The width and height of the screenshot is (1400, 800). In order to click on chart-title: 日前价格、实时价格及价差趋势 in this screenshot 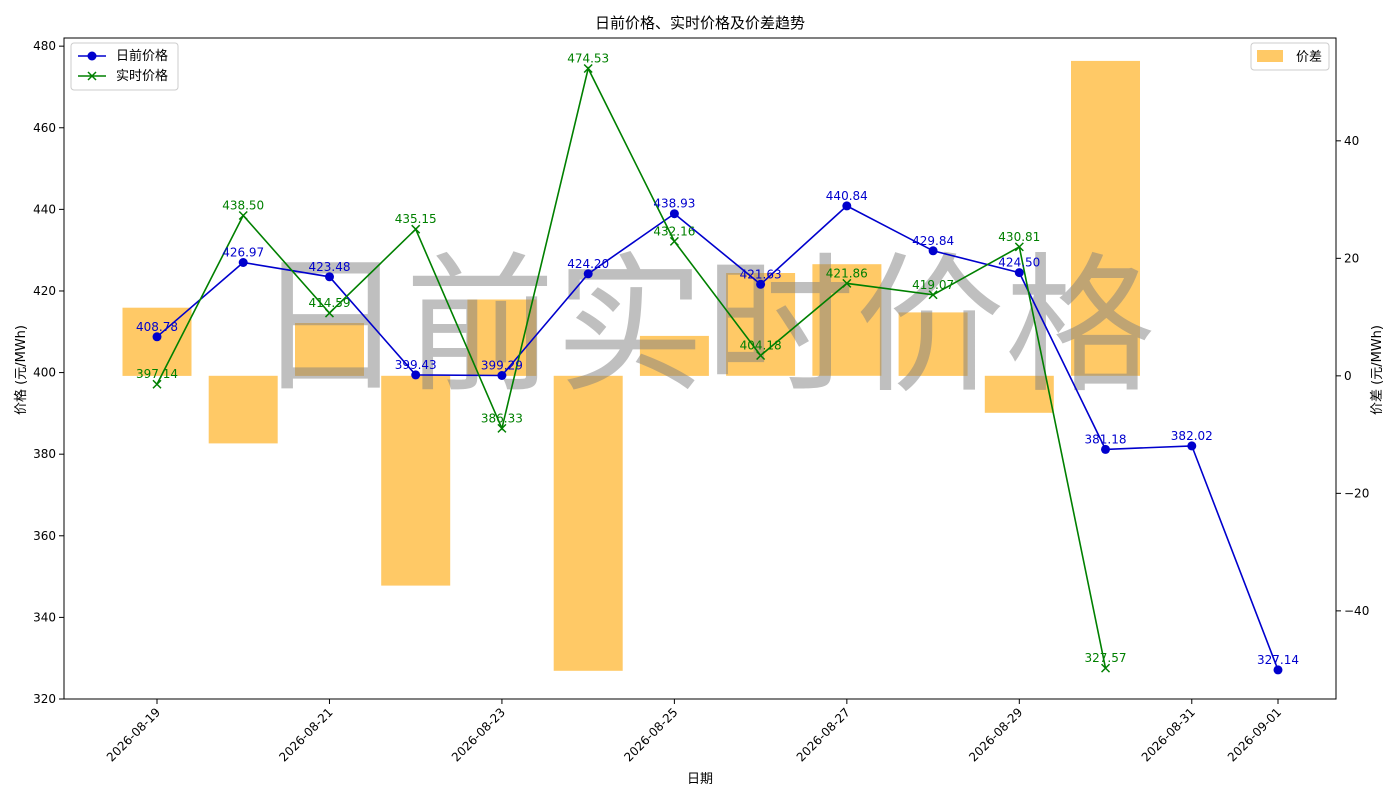, I will do `click(700, 23)`.